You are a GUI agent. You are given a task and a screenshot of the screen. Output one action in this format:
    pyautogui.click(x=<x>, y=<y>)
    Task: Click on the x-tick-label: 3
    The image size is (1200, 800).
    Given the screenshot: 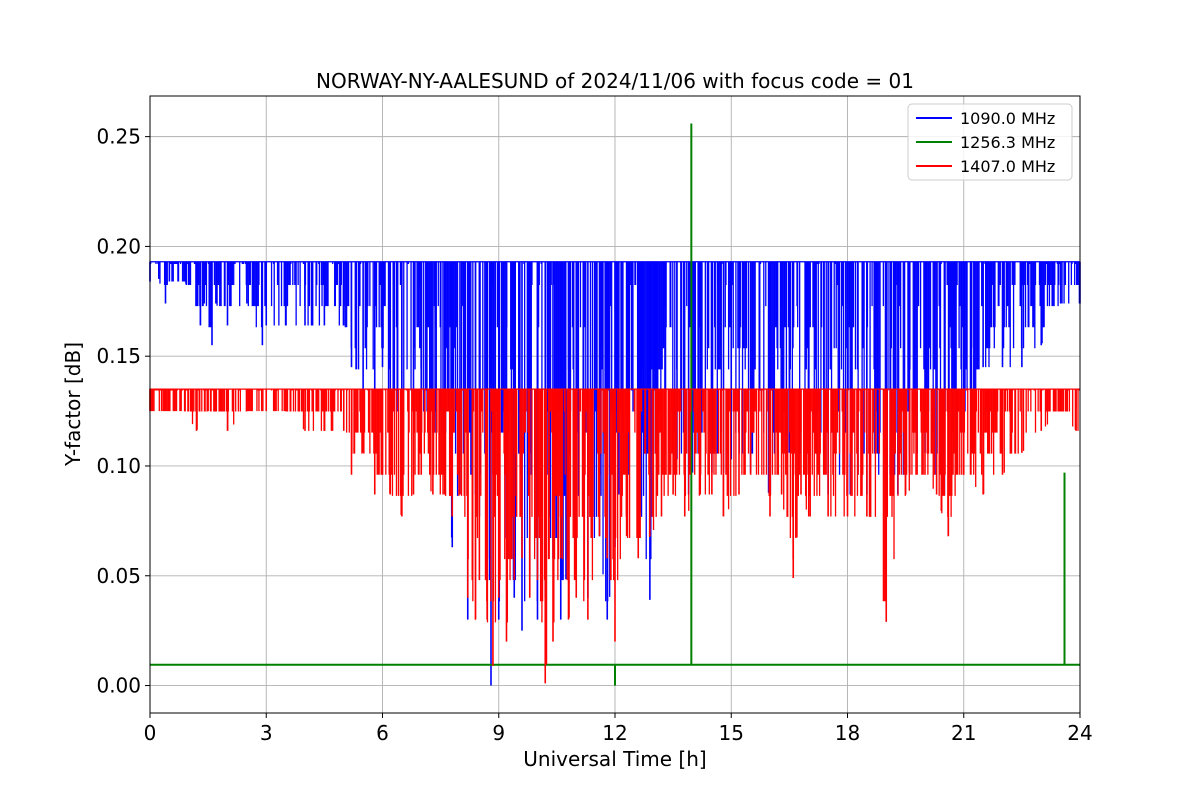 What is the action you would take?
    pyautogui.click(x=266, y=733)
    